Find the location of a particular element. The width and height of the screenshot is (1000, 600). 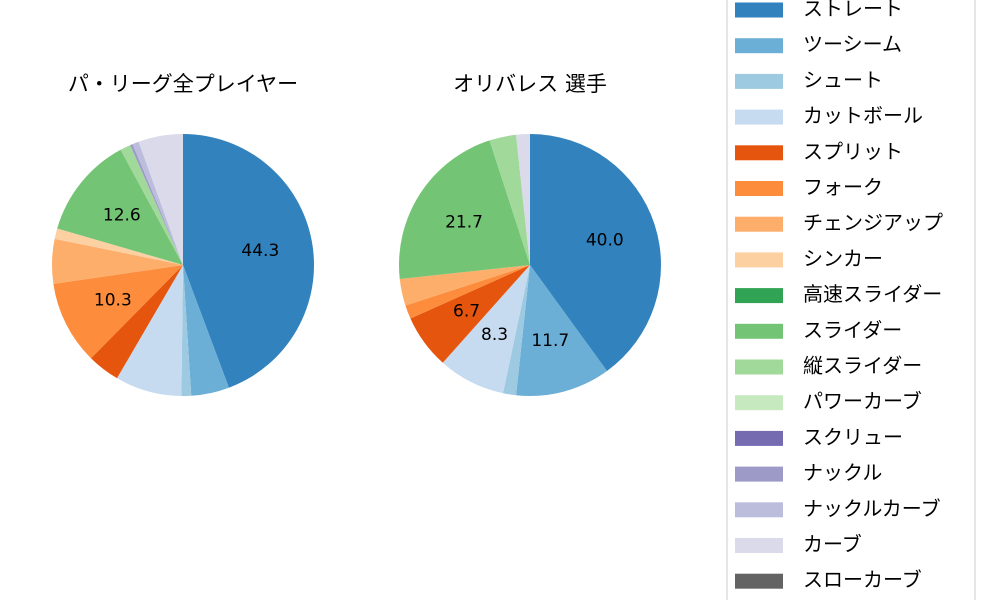

legend-label: パワーカーブ is located at coordinates (862, 401).